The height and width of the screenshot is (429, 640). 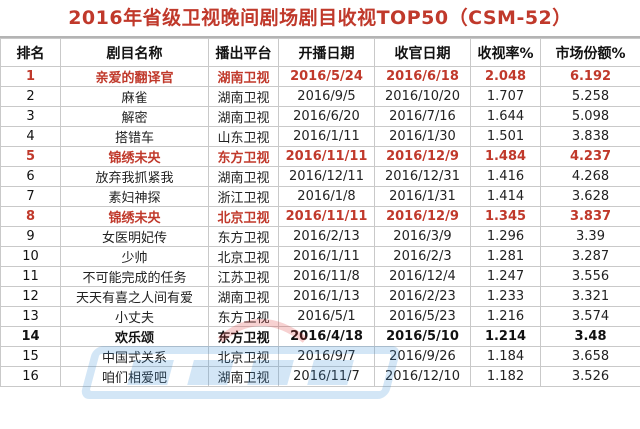 What do you see at coordinates (134, 136) in the screenshot?
I see `cell-drama-name: 搭错车` at bounding box center [134, 136].